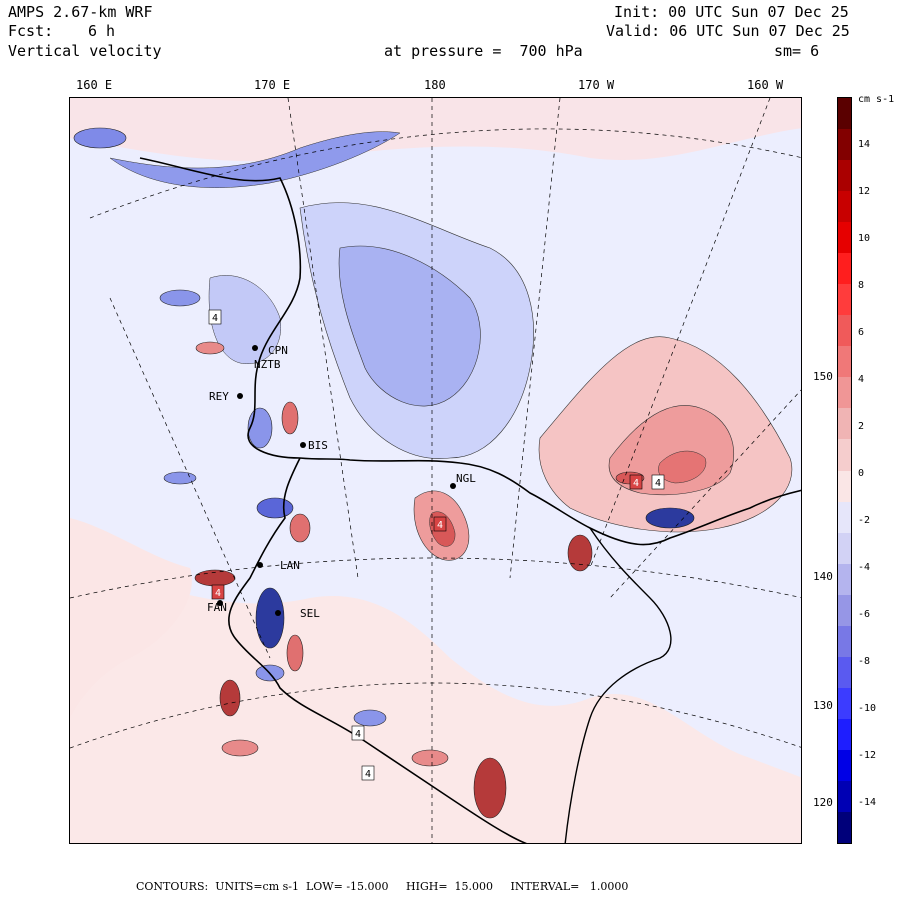  Describe the element at coordinates (867, 802) in the screenshot. I see `colorbar-tick-label: -14` at that location.